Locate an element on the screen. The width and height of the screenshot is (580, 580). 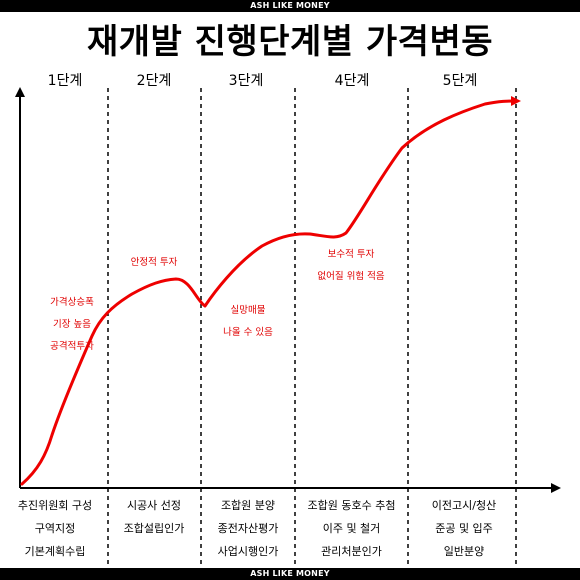
phase-item: 이전고시/청산 is located at coordinates (464, 505).